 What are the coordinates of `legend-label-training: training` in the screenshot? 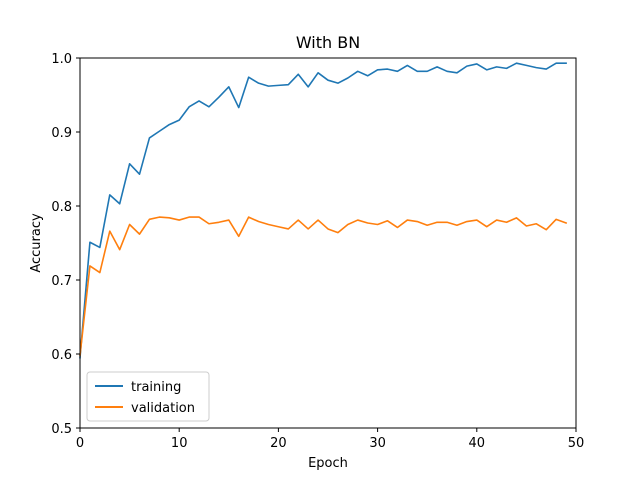 It's located at (156, 387).